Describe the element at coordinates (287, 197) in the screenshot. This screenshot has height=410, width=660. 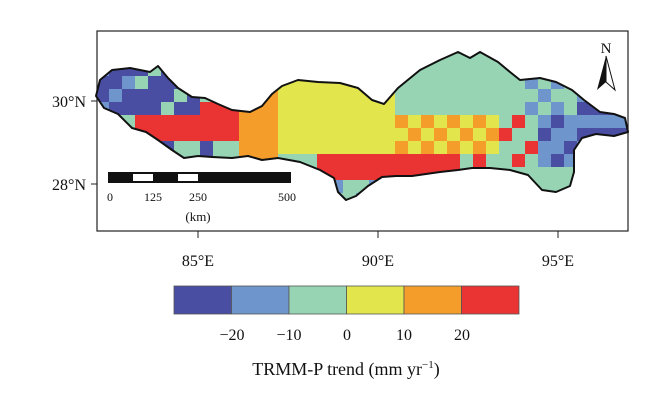
I see `scale-tick-500: 500` at that location.